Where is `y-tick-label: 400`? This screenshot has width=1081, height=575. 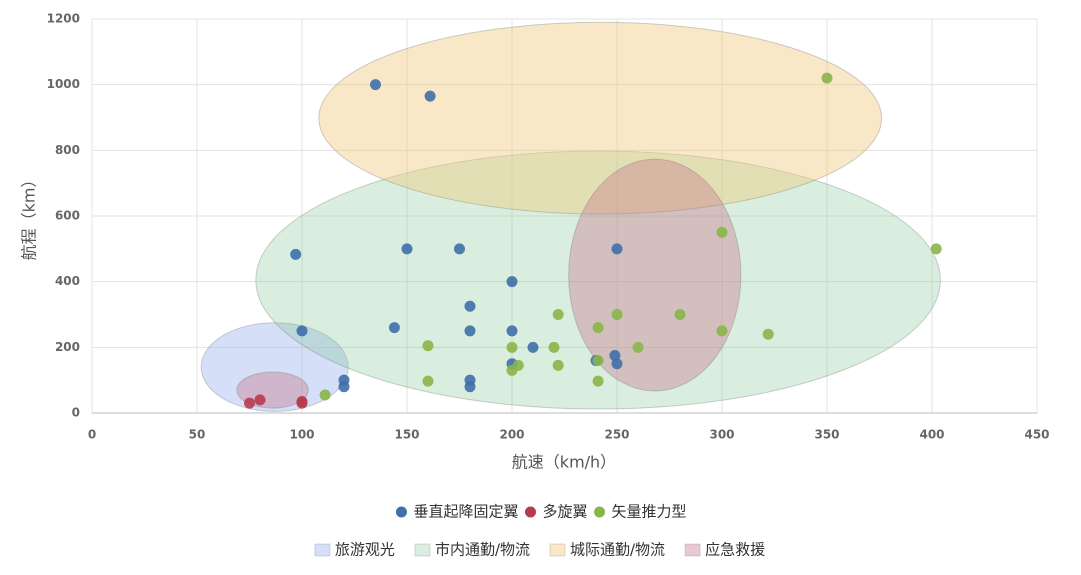
y-tick-label: 400 is located at coordinates (67, 281).